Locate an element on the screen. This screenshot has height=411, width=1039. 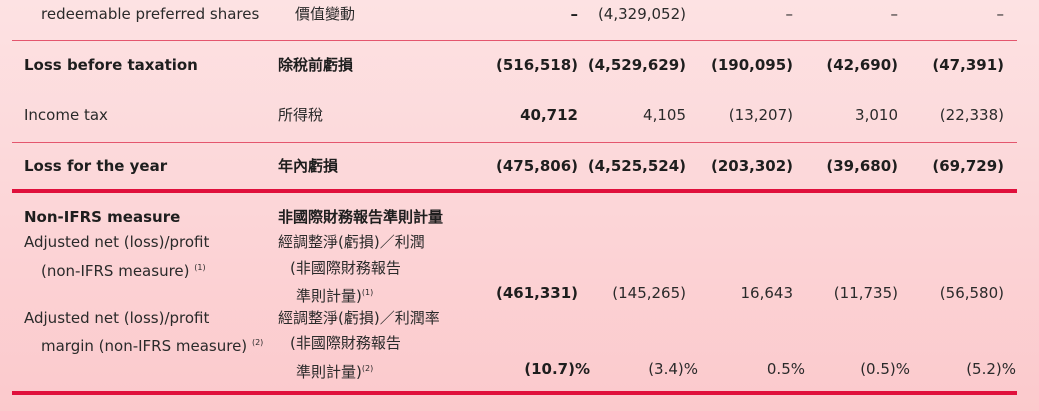
row-label-zh: 準則計量)(2) is located at coordinates (334, 370).